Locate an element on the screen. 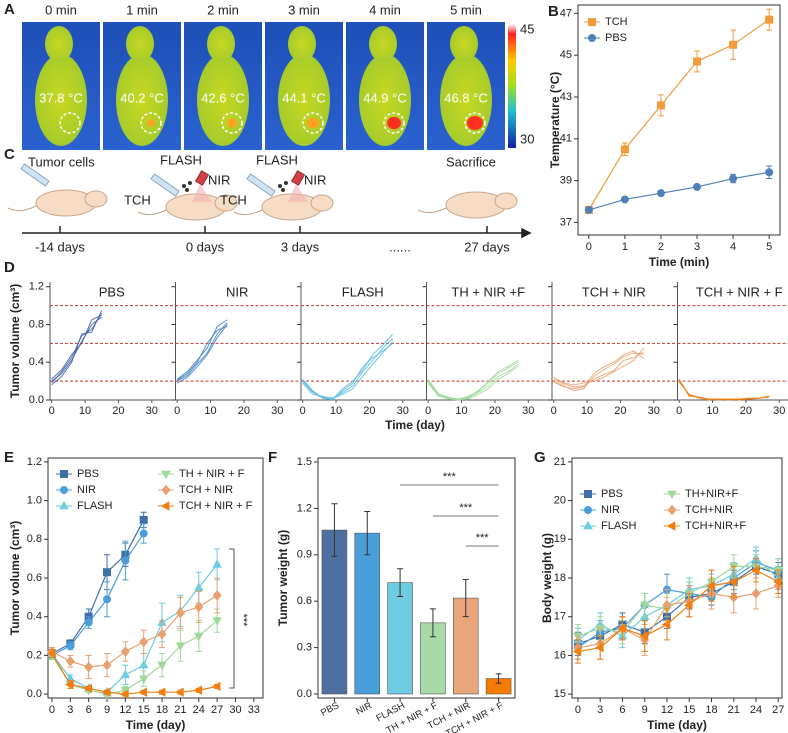  x-axis-label: Time (day) is located at coordinates (415, 425).